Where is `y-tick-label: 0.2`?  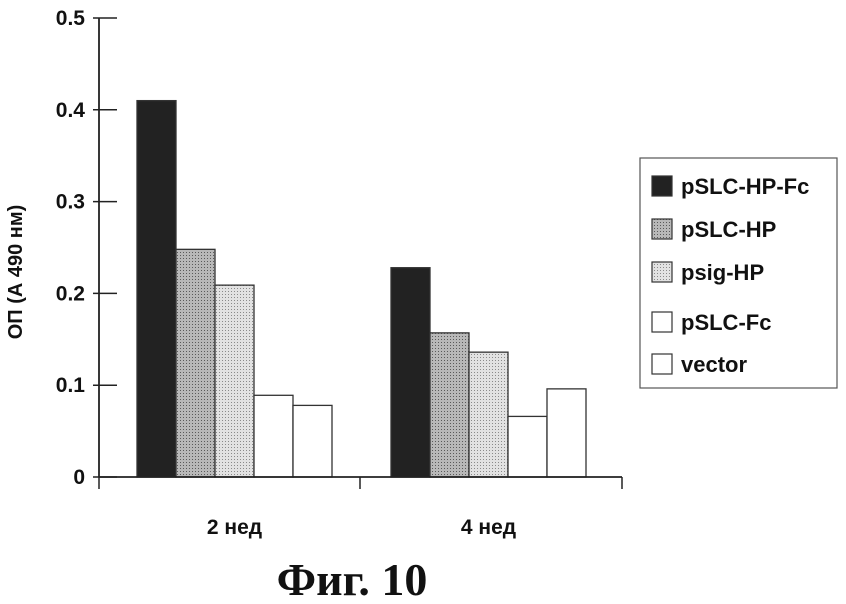 y-tick-label: 0.2 is located at coordinates (70, 293).